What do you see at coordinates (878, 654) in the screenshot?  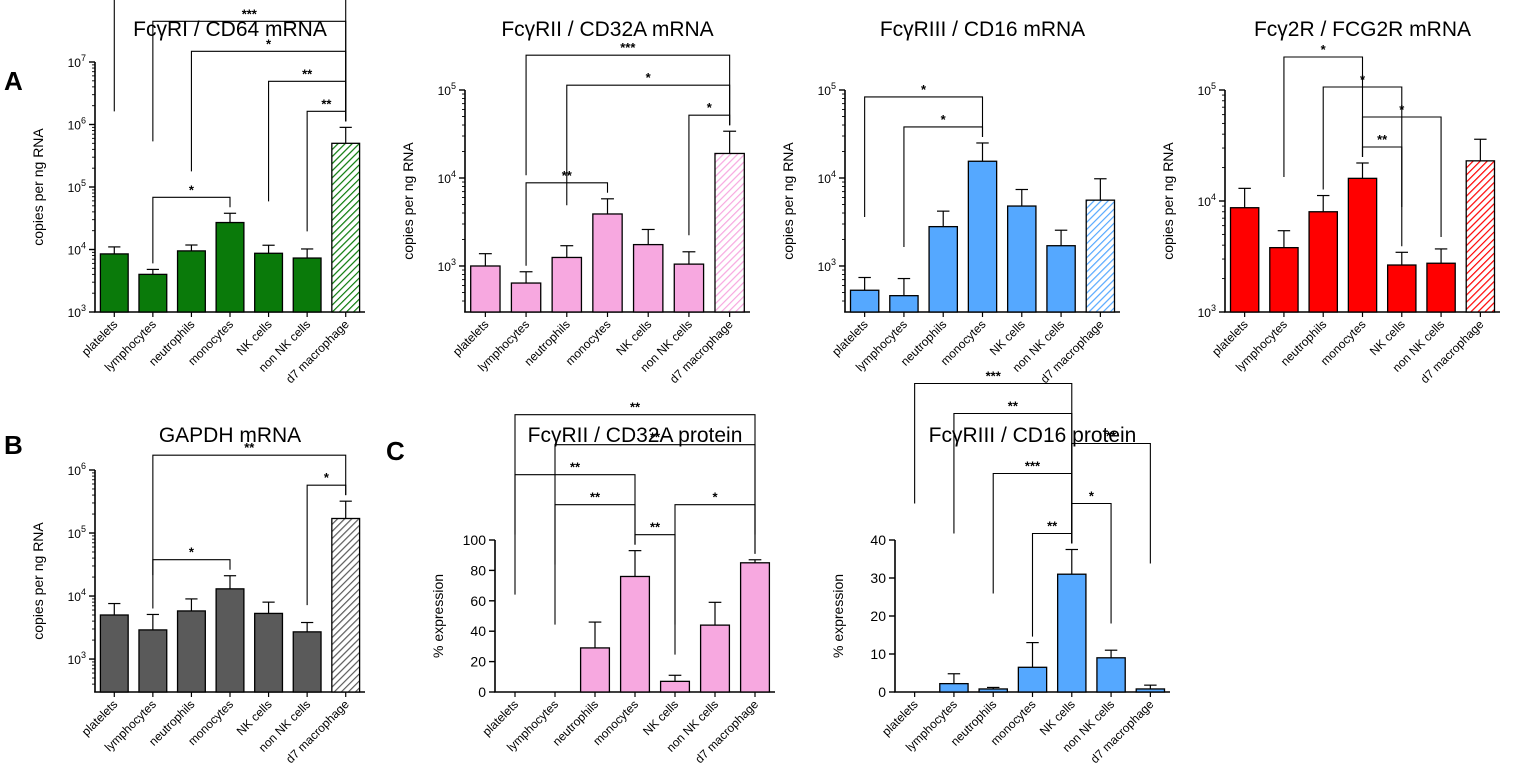 I see `y-tick-label: 10` at bounding box center [878, 654].